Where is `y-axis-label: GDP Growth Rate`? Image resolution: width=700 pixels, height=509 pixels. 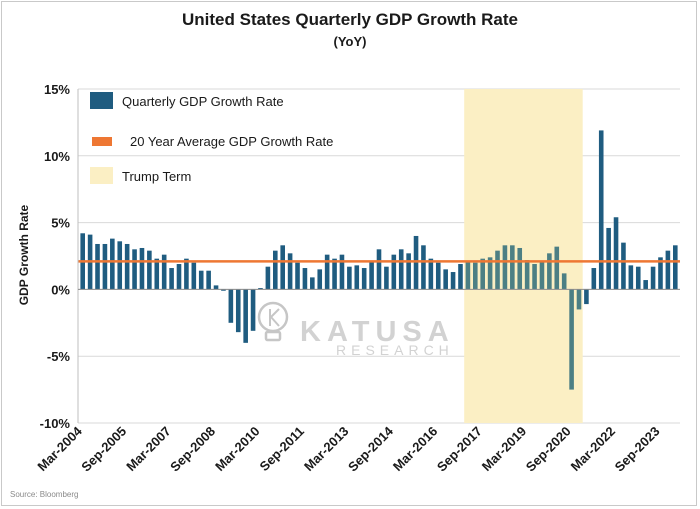 y-axis-label: GDP Growth Rate is located at coordinates (24, 254).